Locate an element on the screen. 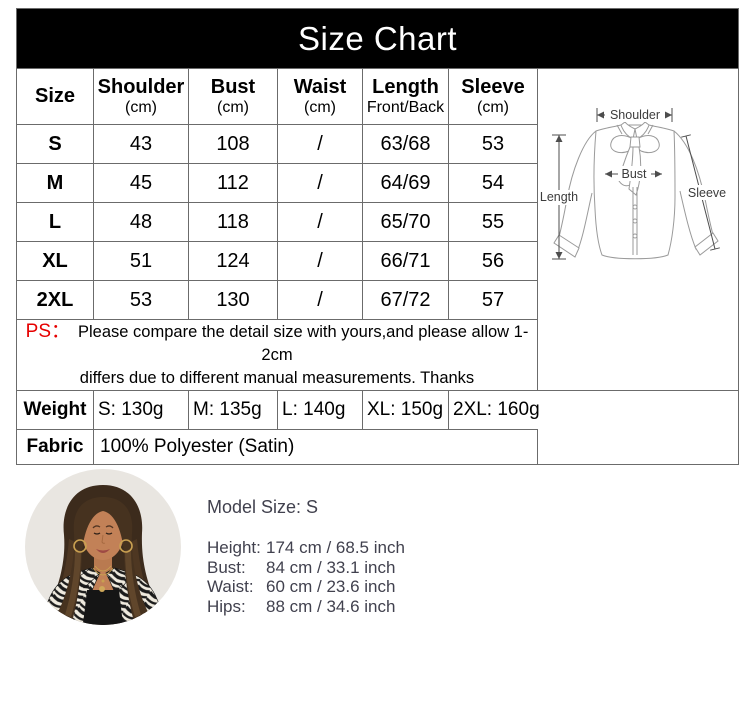  fabric-row: Fabric 100% Polyester (Satin) is located at coordinates (378, 447).